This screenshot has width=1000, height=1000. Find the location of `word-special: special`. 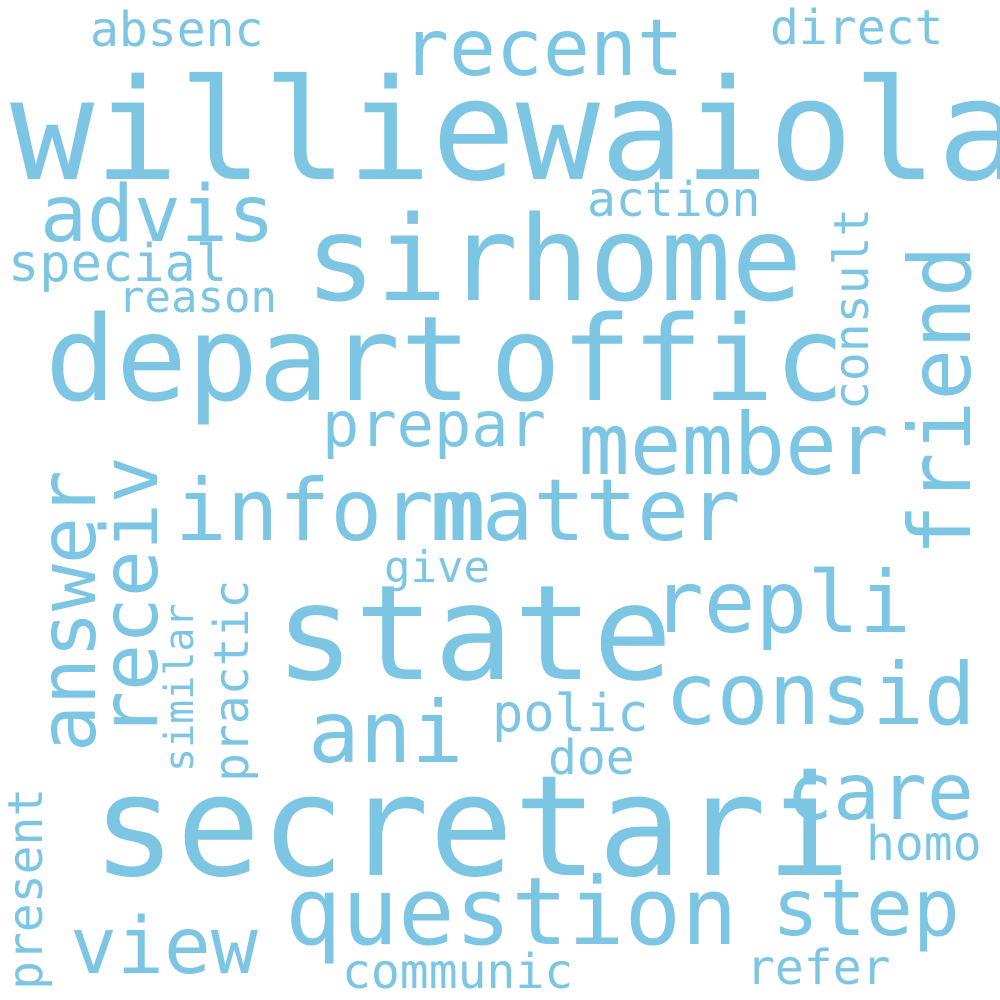

word-special: special is located at coordinates (118, 264).